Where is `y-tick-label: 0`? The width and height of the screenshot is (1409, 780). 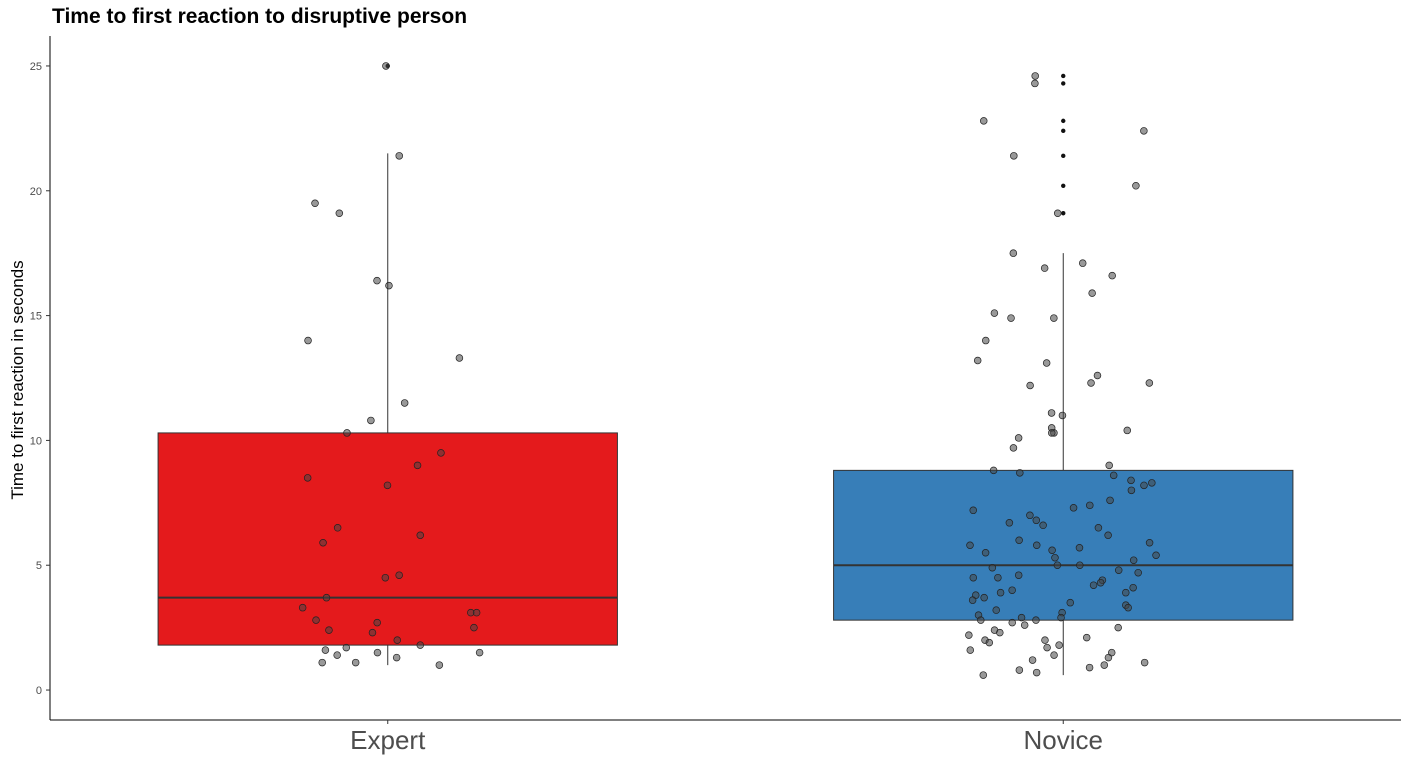
y-tick-label: 0 is located at coordinates (39, 691).